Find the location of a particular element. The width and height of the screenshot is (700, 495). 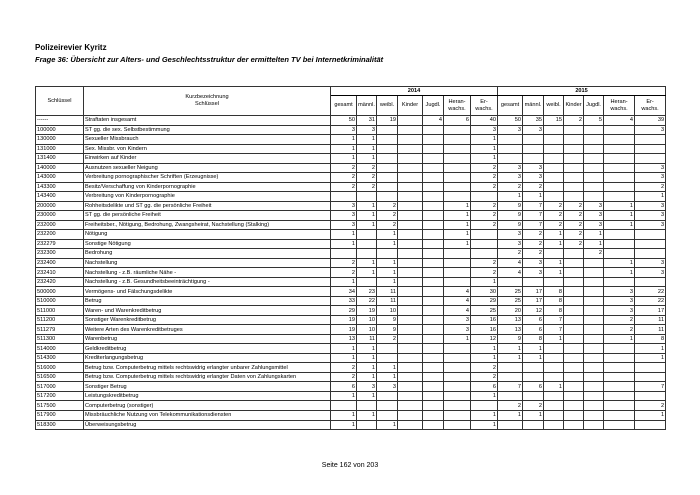

row-key: 517000 is located at coordinates (59, 386).